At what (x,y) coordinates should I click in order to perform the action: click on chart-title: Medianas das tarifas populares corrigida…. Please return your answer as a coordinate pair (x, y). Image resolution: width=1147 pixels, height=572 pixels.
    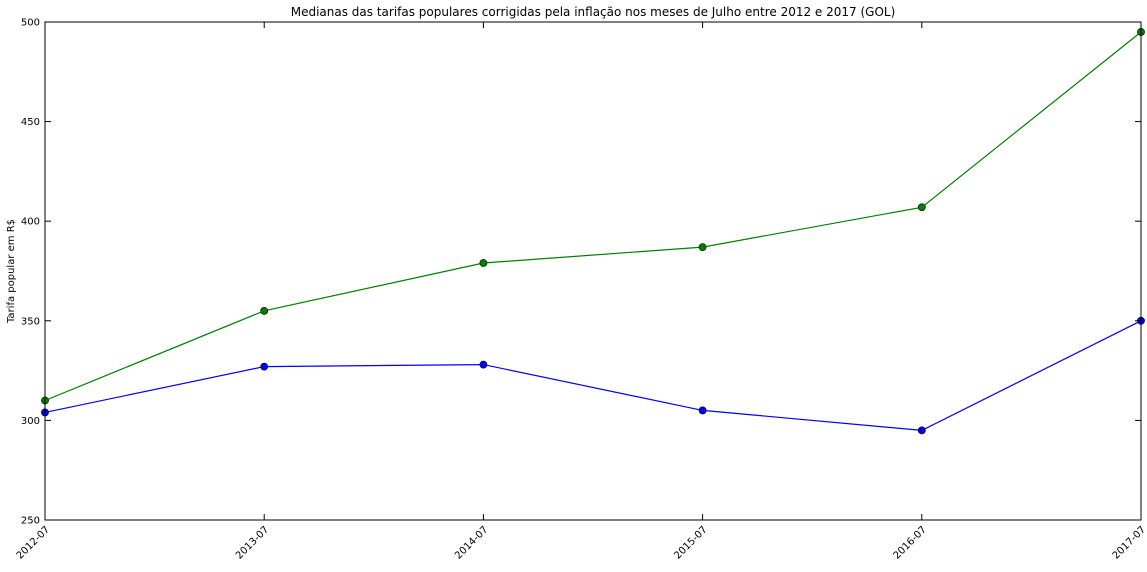
    Looking at the image, I should click on (593, 12).